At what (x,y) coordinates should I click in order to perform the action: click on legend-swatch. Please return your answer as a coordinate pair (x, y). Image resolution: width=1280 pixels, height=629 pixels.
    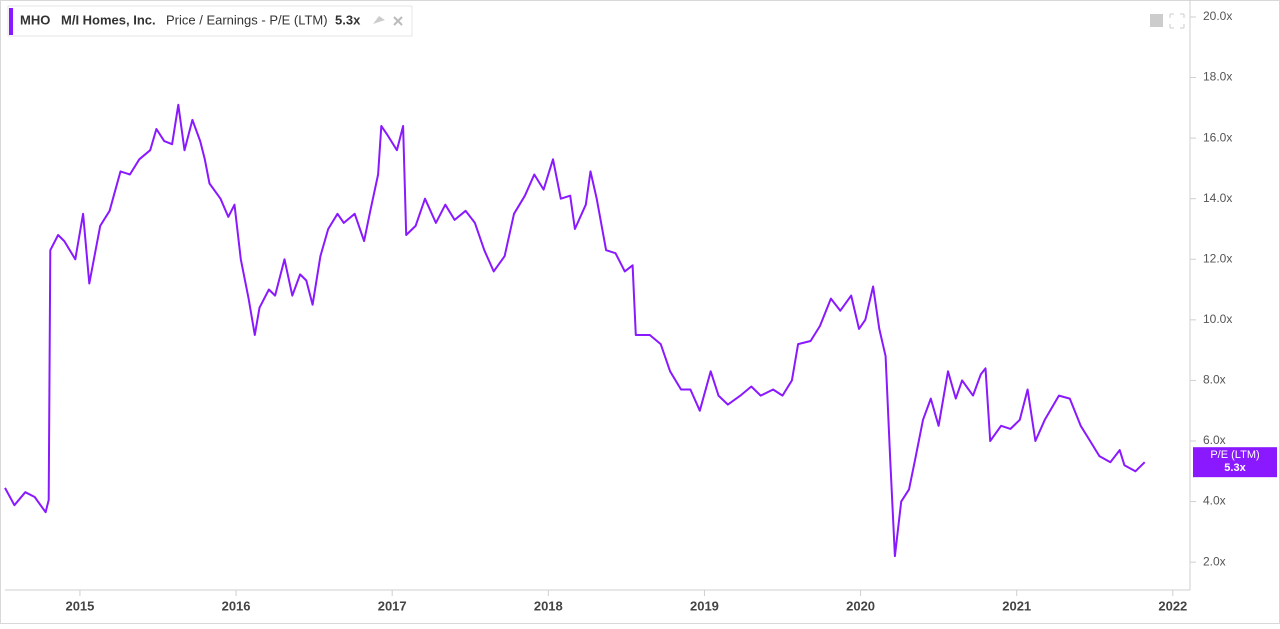
    Looking at the image, I should click on (11, 21).